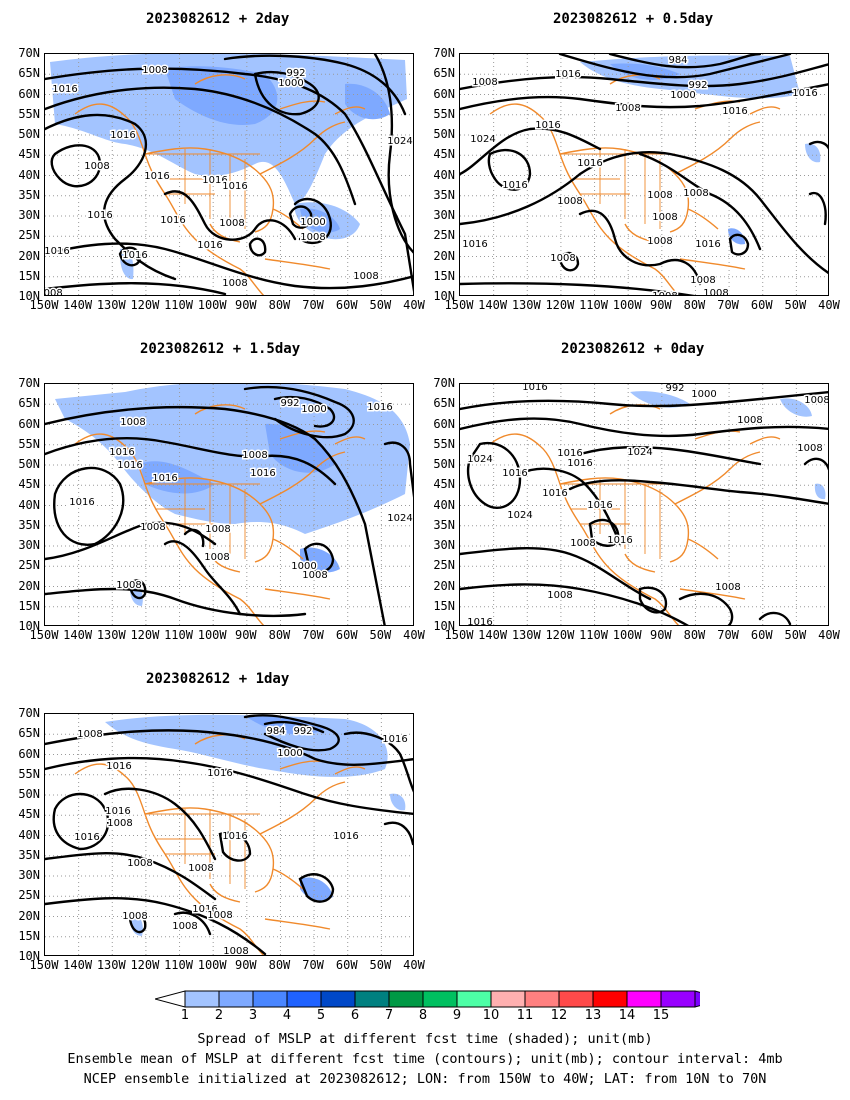  What do you see at coordinates (202, 189) in the screenshot?
I see `state-borders` at bounding box center [202, 189].